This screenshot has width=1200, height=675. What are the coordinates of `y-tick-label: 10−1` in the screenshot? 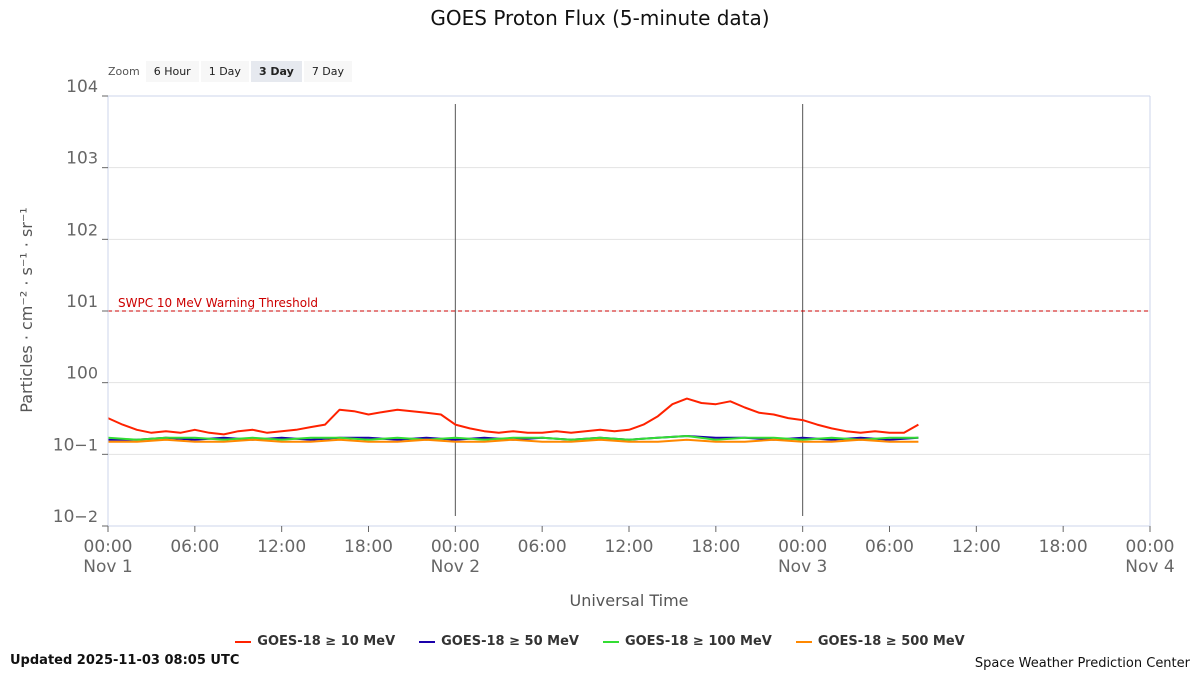 It's located at (75, 445).